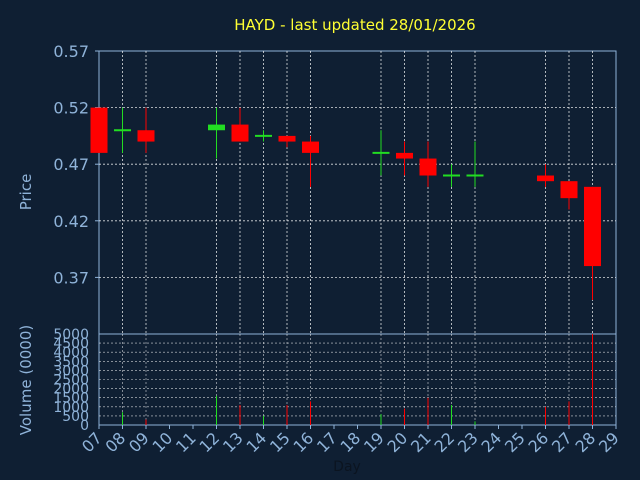 The height and width of the screenshot is (480, 640). I want to click on volume-tick-label: 4500, so click(71, 344).